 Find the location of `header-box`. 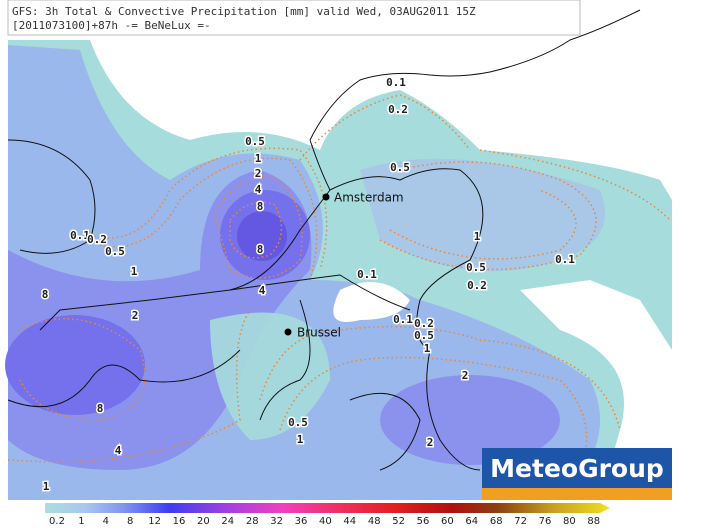

header-box is located at coordinates (294, 18).